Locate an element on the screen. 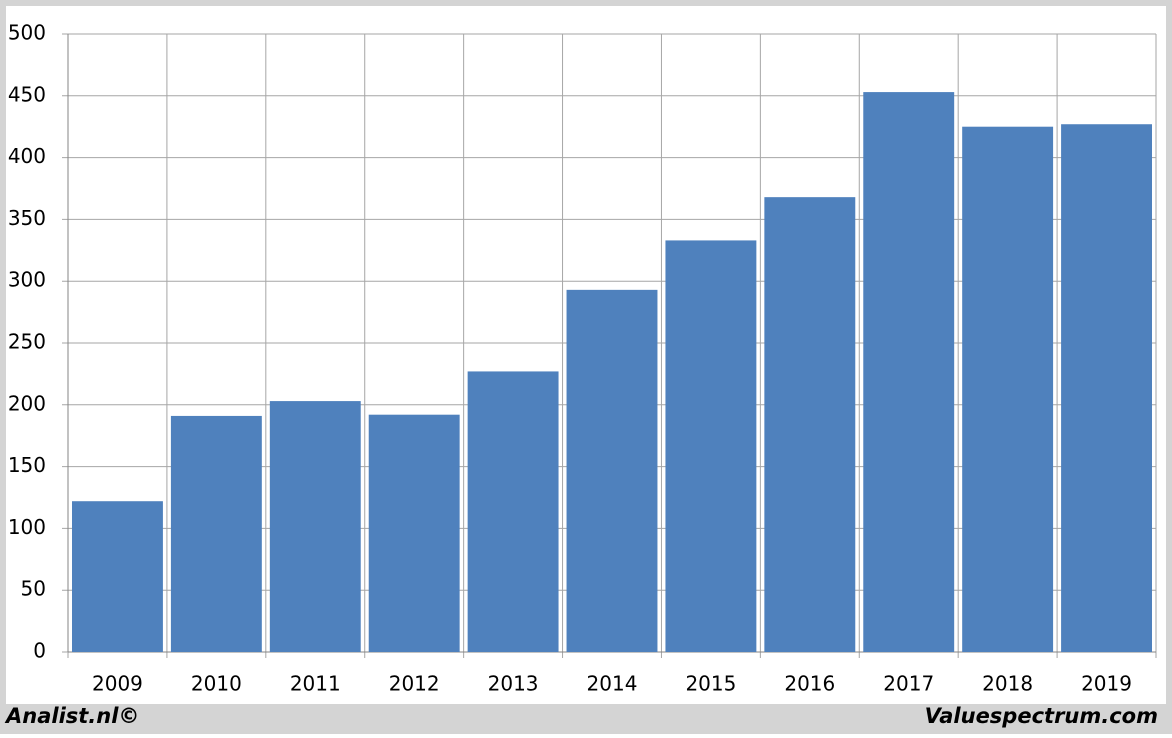 This screenshot has height=738, width=1172. x-tick-label: 2011 is located at coordinates (315, 684).